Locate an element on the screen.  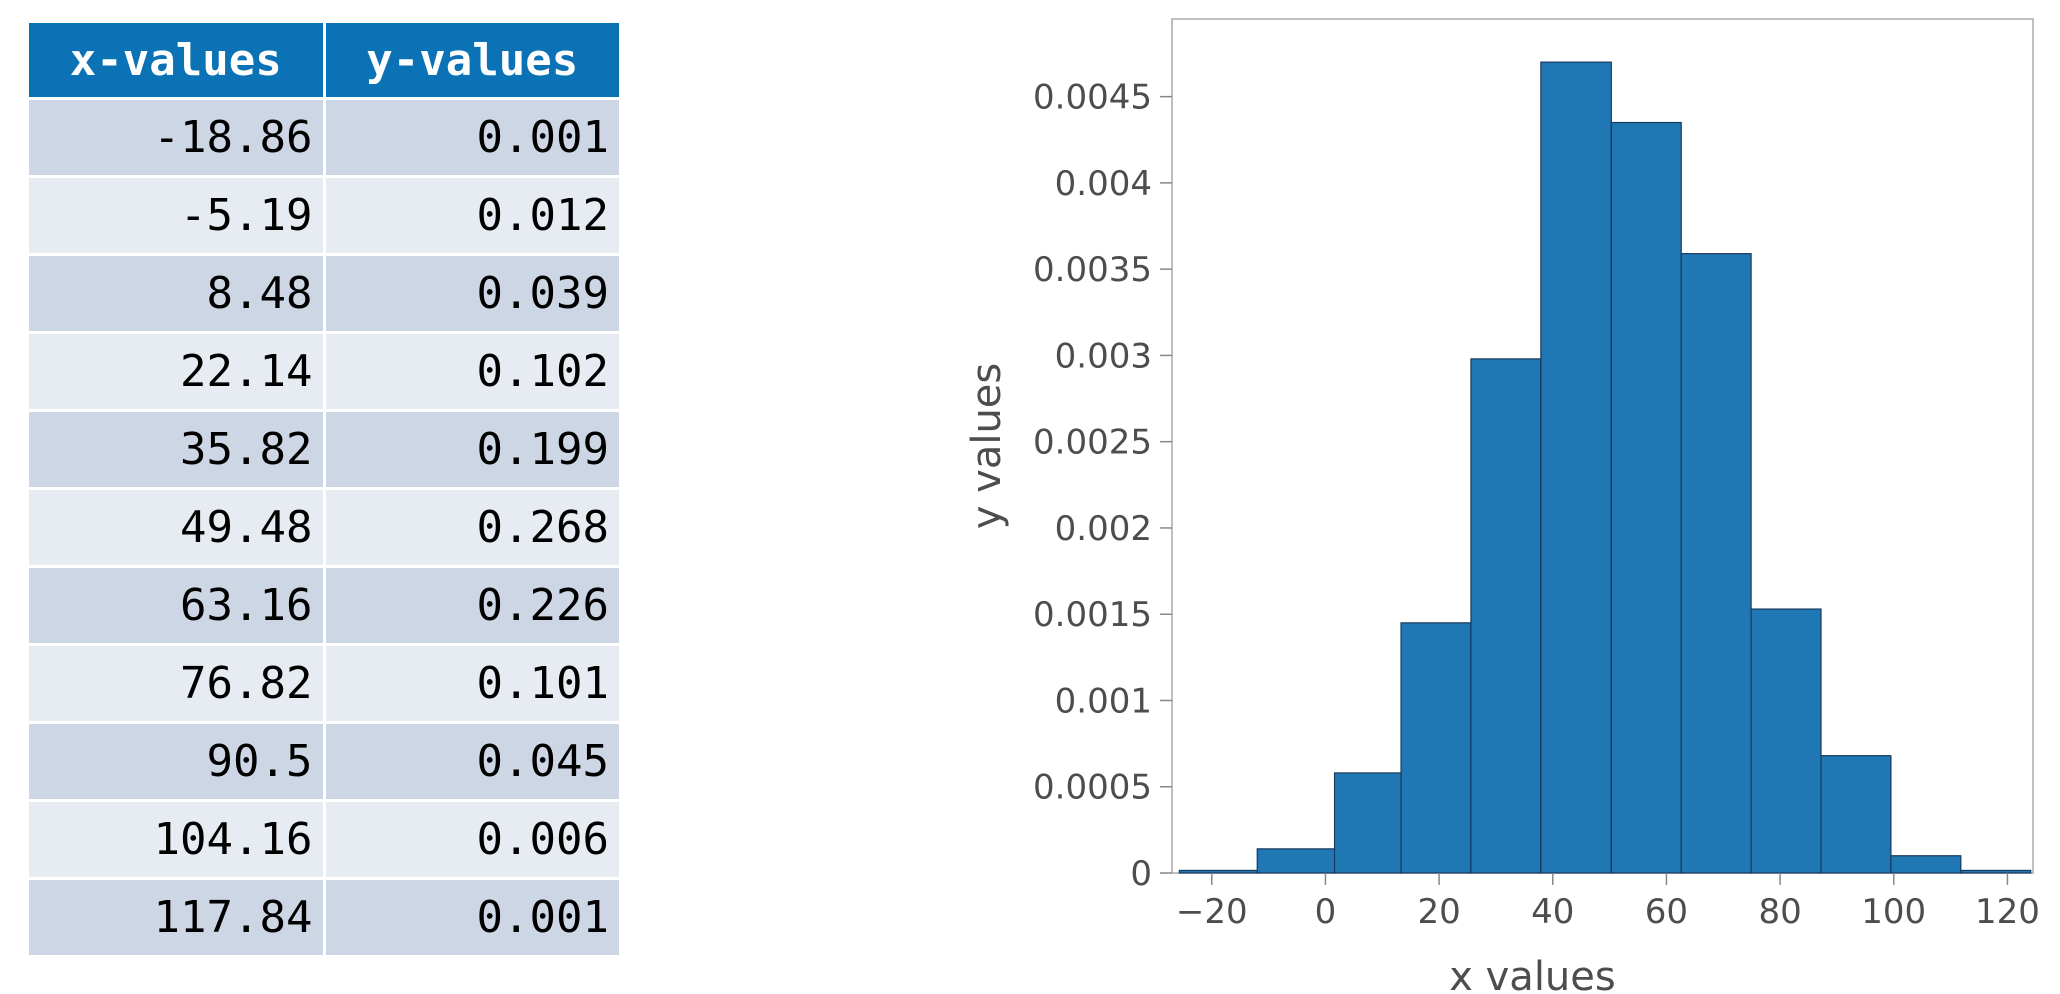
table-row: -18.86 0.001 is located at coordinates (324, 137).